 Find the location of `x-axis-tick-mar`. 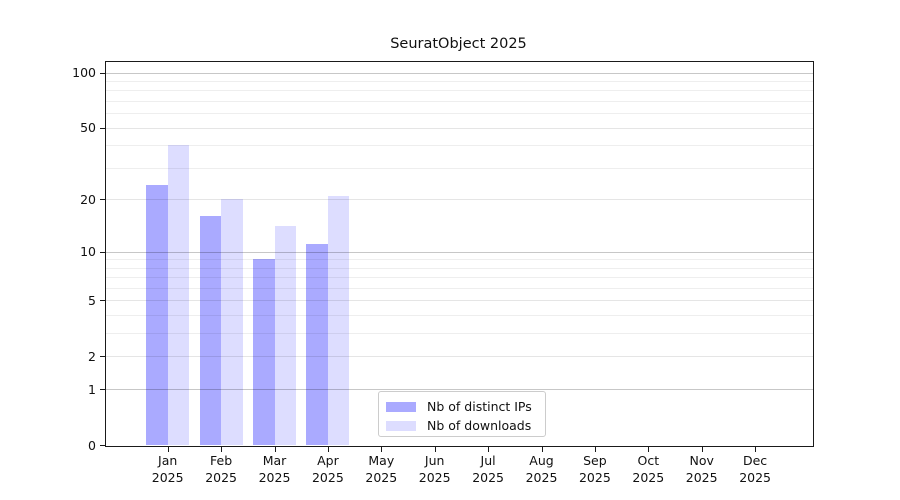

x-axis-tick-mar is located at coordinates (275, 449).